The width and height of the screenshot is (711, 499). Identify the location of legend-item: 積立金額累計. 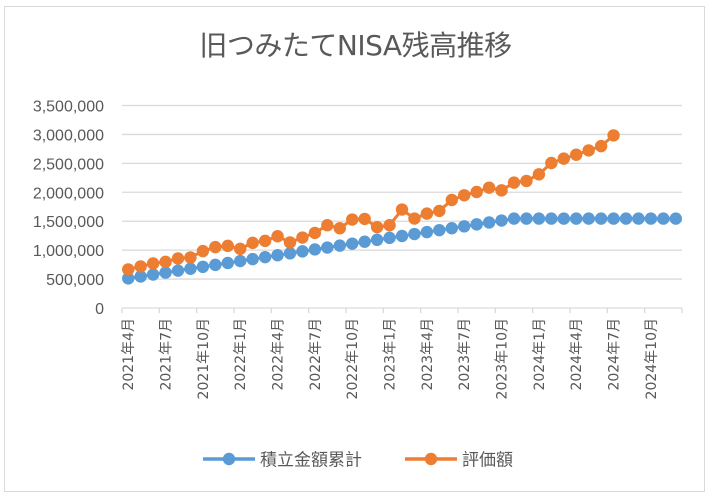
(282, 461).